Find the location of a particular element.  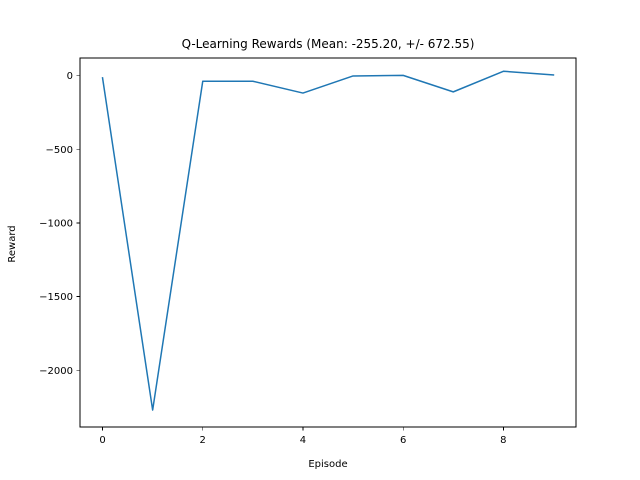

y-tick-label: 0 is located at coordinates (70, 76).